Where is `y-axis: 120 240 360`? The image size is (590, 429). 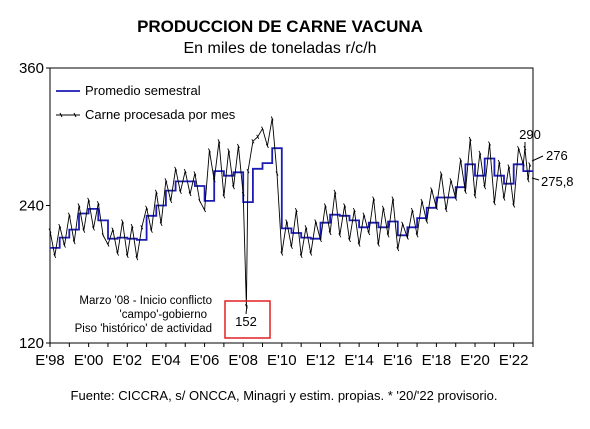
y-axis: 120 240 360 is located at coordinates (34, 206).